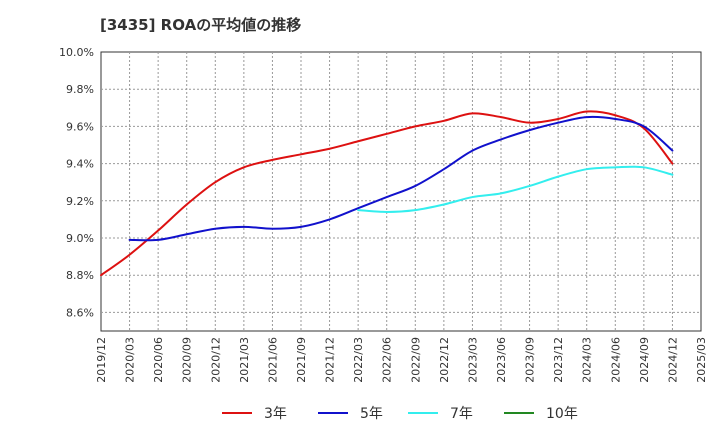  Describe the element at coordinates (615, 360) in the screenshot. I see `x-tick-label: 2024/06` at that location.